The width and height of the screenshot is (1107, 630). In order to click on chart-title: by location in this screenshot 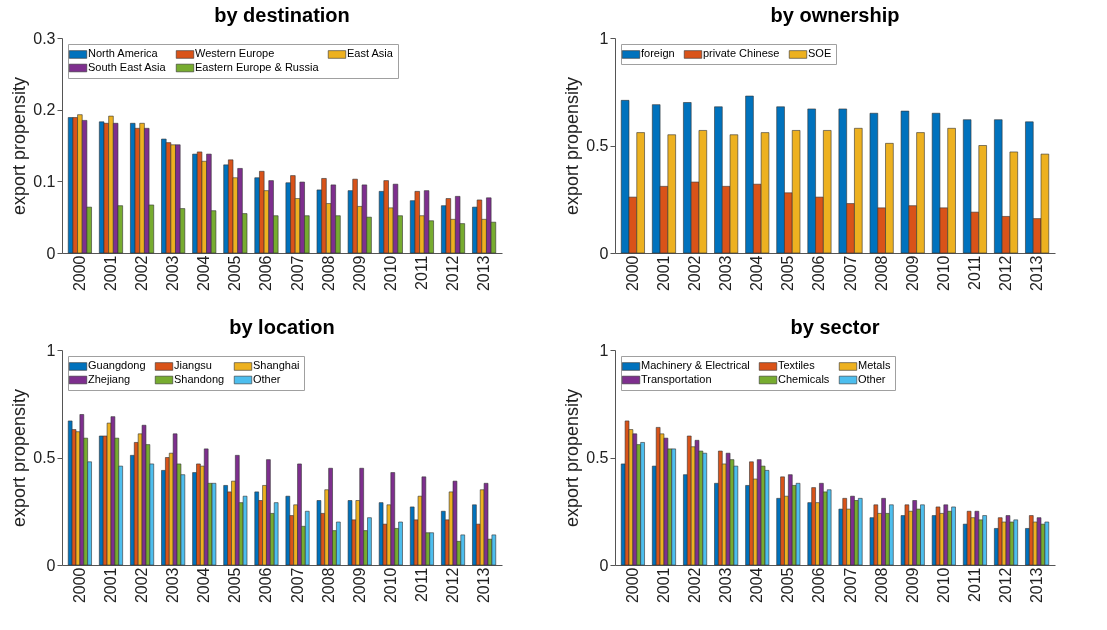, I will do `click(282, 327)`.